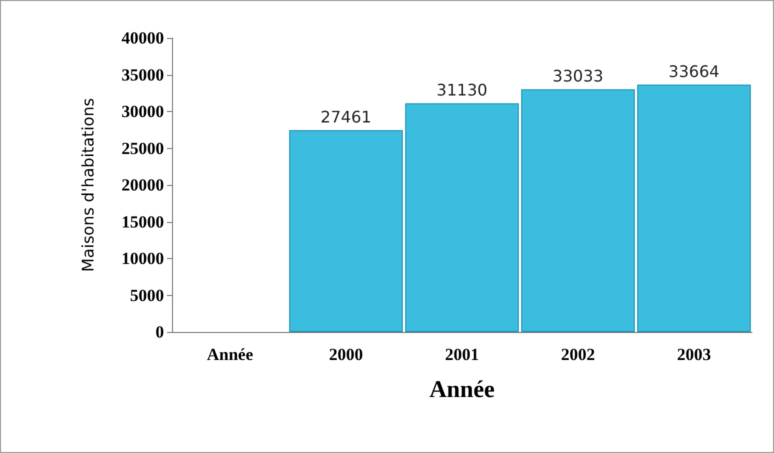 The image size is (774, 453). Describe the element at coordinates (346, 117) in the screenshot. I see `data-label: 27461` at that location.